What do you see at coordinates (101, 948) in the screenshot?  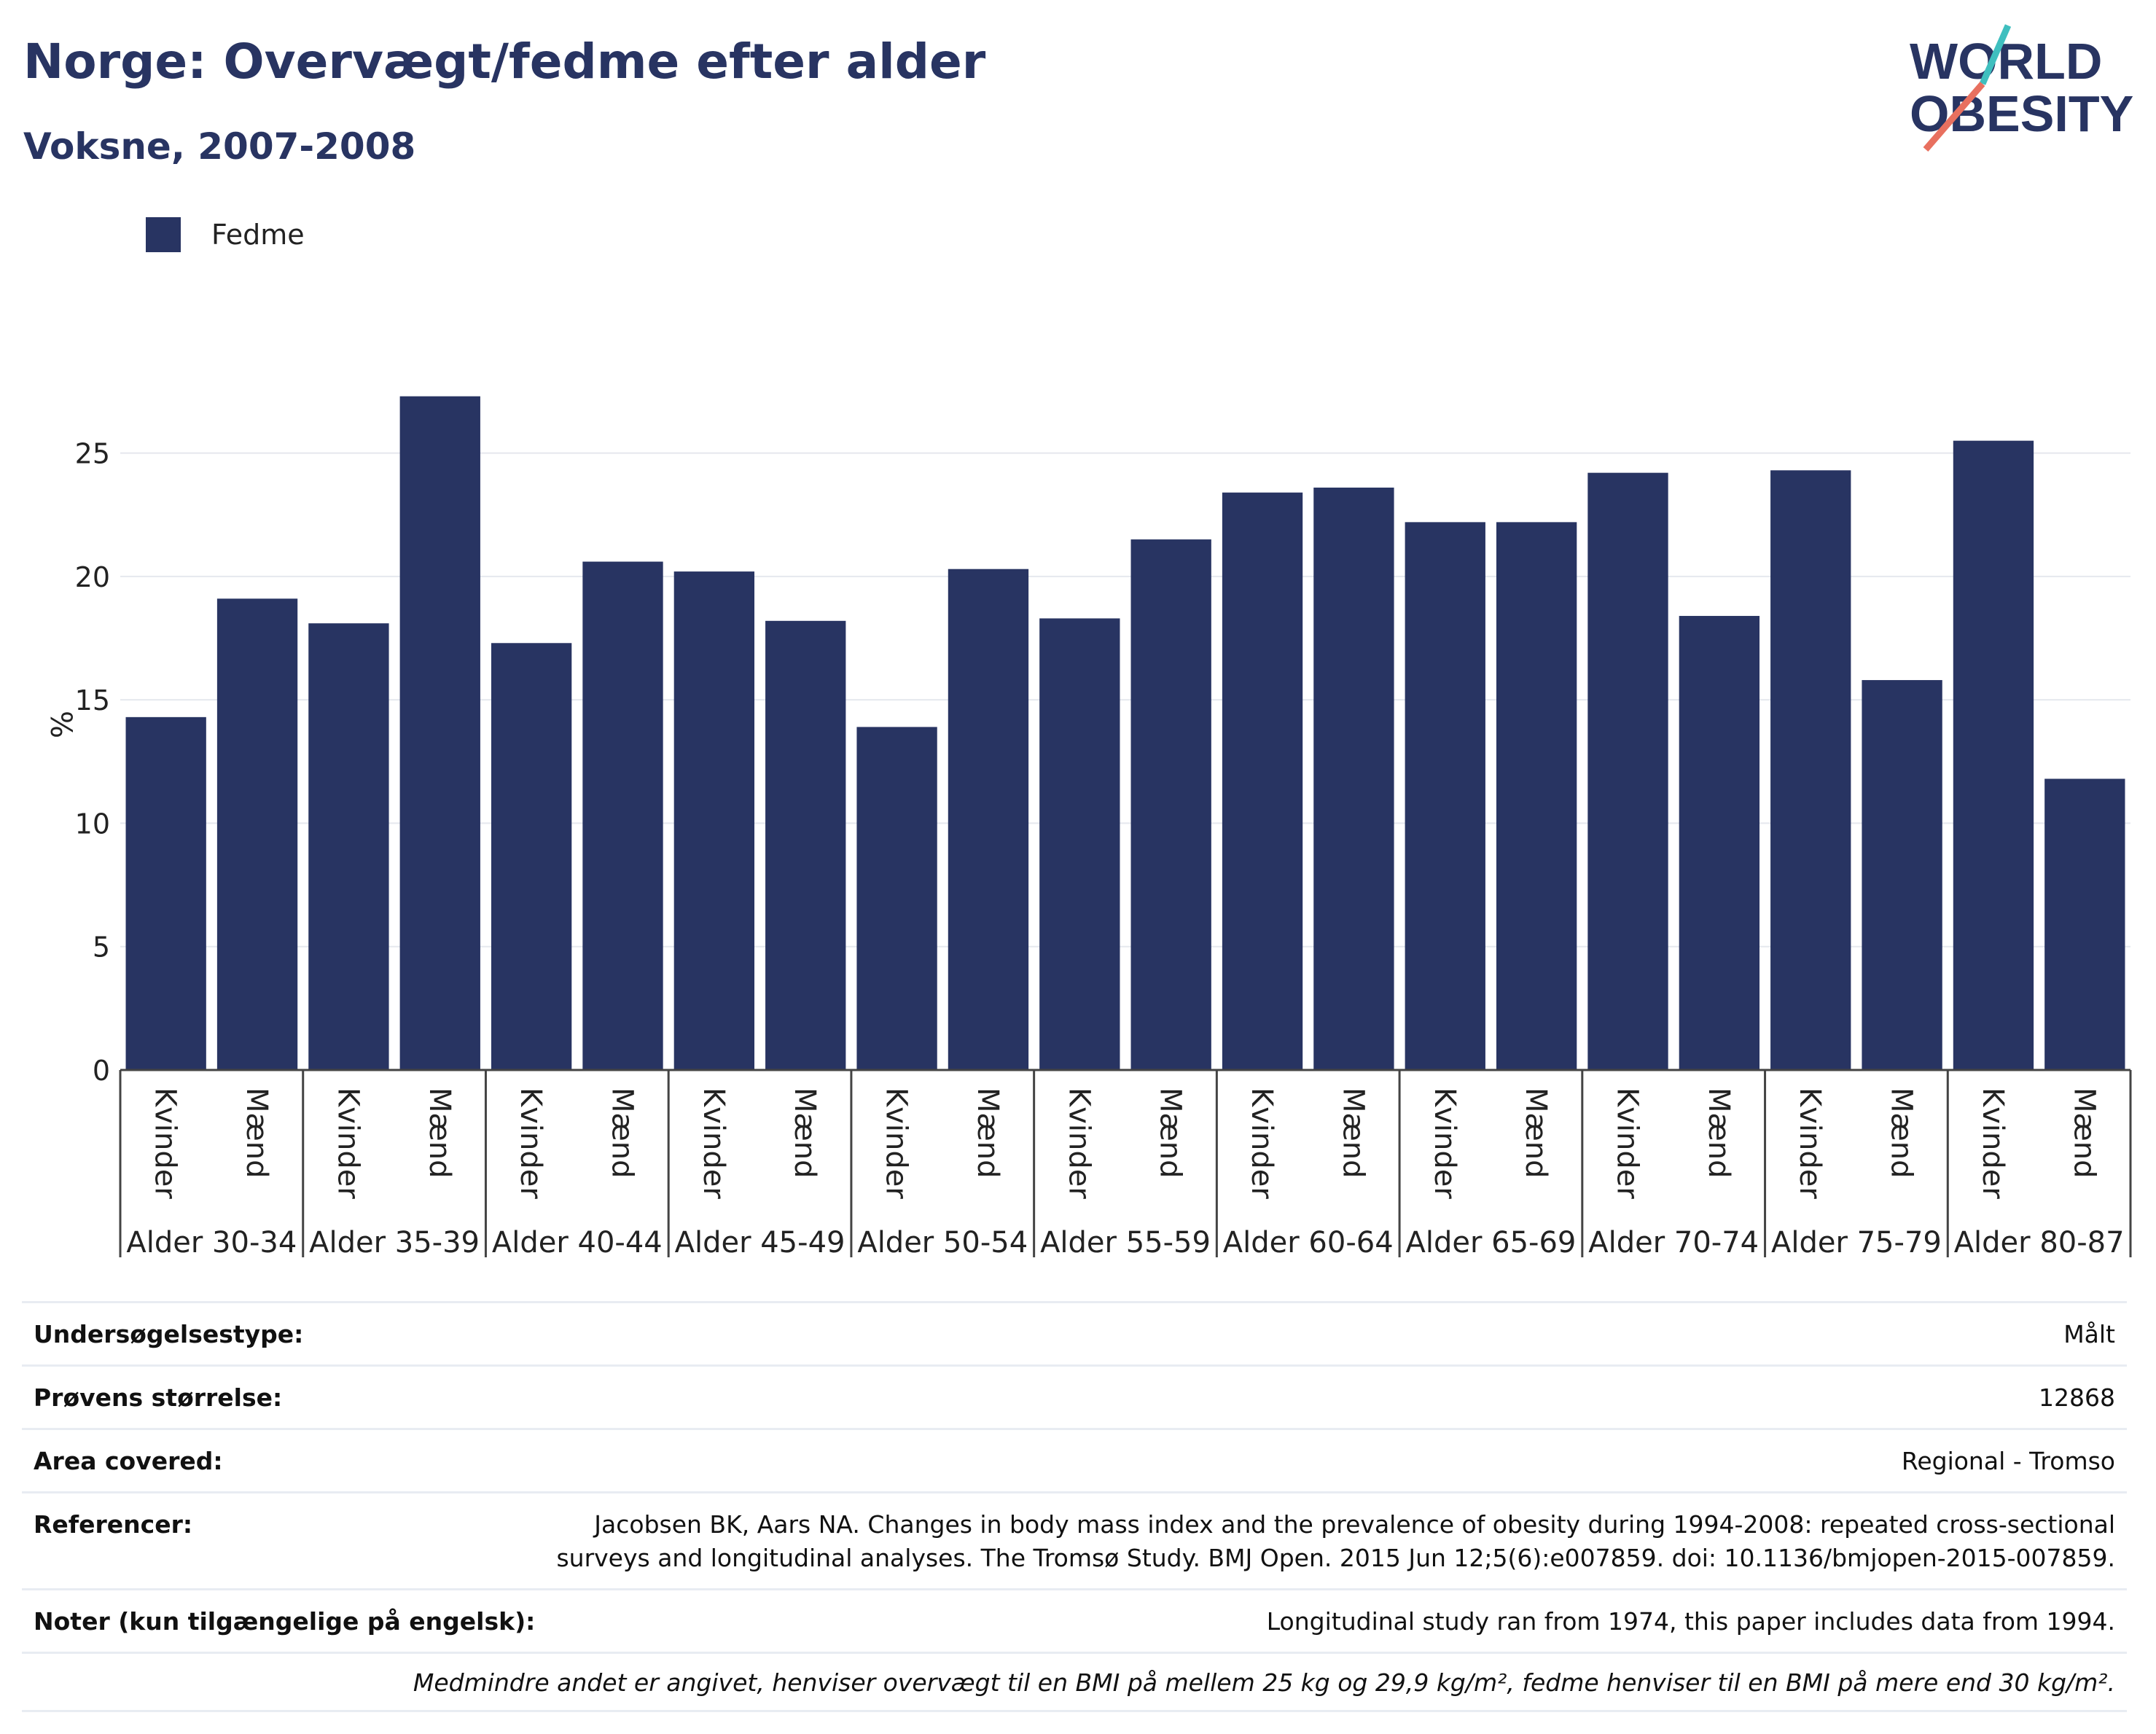 I see `y-tick-label: 5` at bounding box center [101, 948].